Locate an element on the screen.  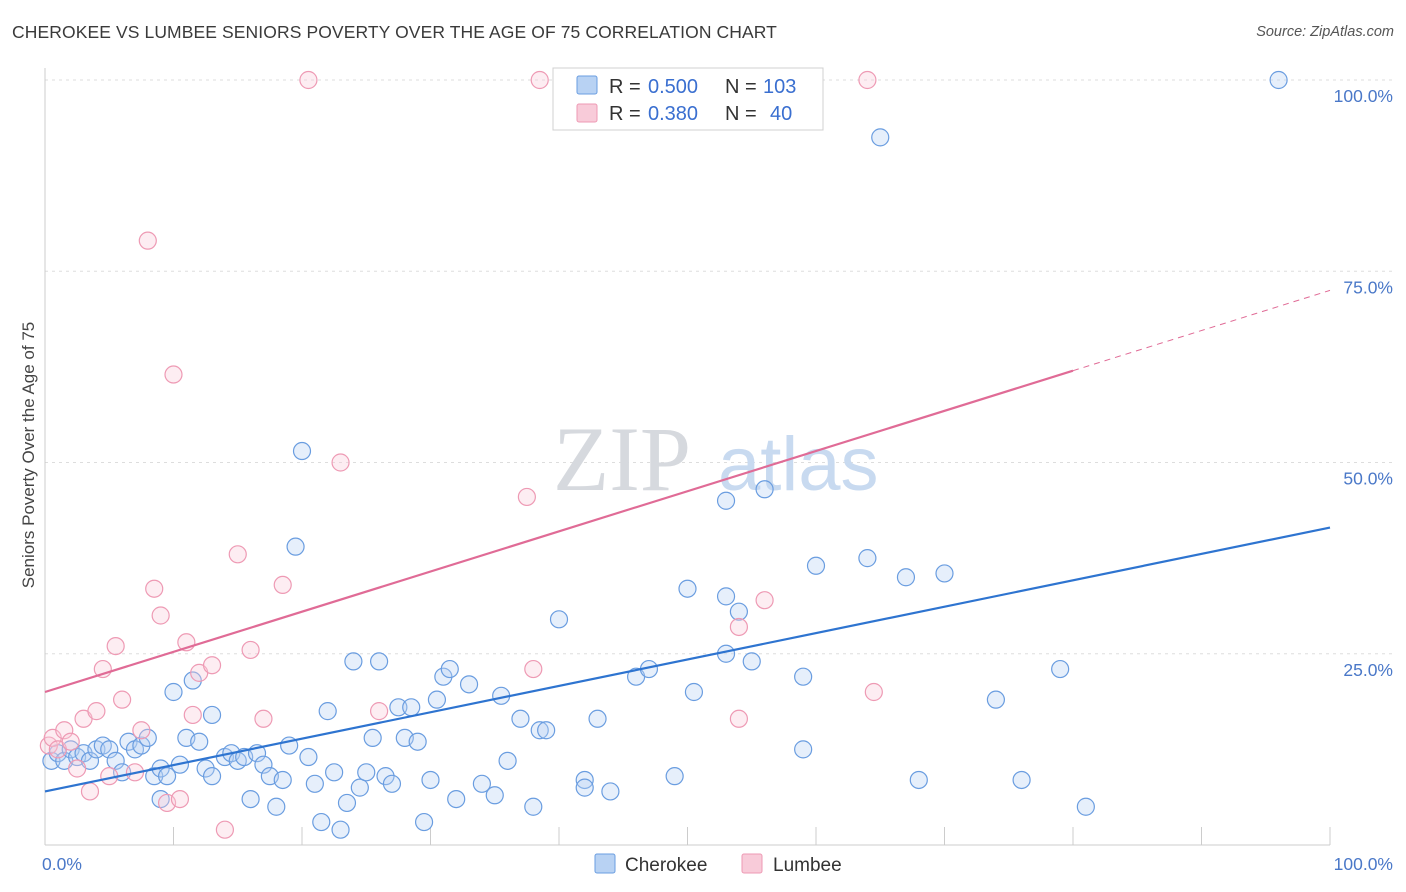
legend-n-value-lumbee: 40 is located at coordinates (781, 114).